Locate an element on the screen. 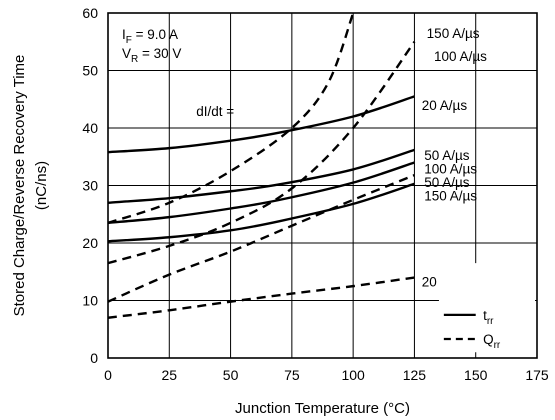 This screenshot has width=555, height=420. legend: trr Qrr is located at coordinates (486, 308).